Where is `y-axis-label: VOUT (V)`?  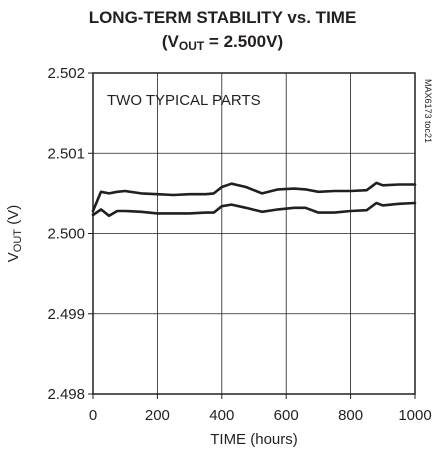
y-axis-label: VOUT (V) is located at coordinates (14, 233).